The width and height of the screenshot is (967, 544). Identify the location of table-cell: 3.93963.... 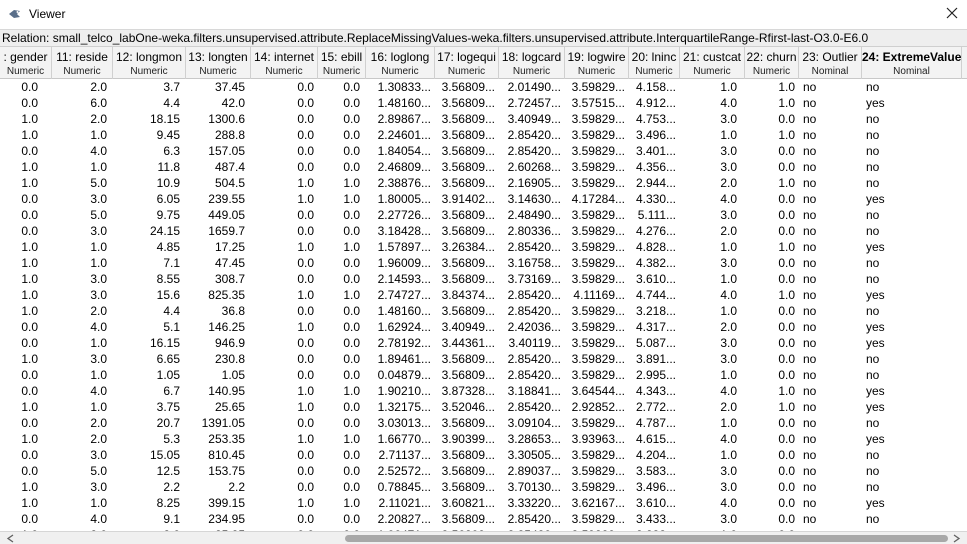
(598, 439).